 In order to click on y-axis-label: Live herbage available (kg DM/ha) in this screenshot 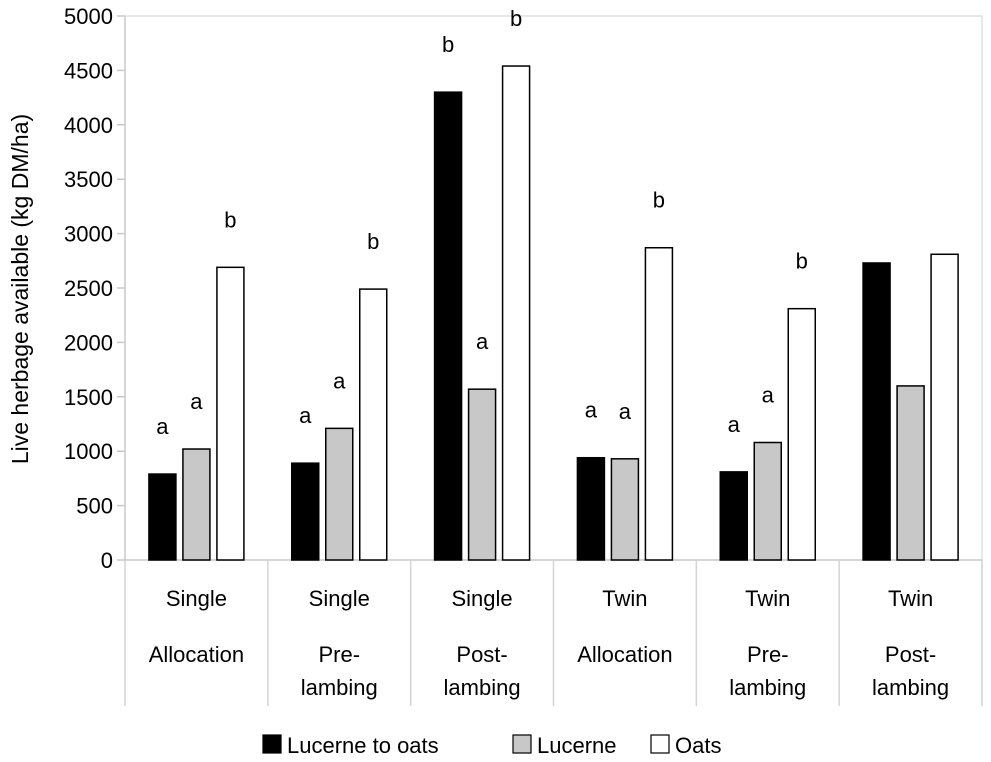, I will do `click(20, 289)`.